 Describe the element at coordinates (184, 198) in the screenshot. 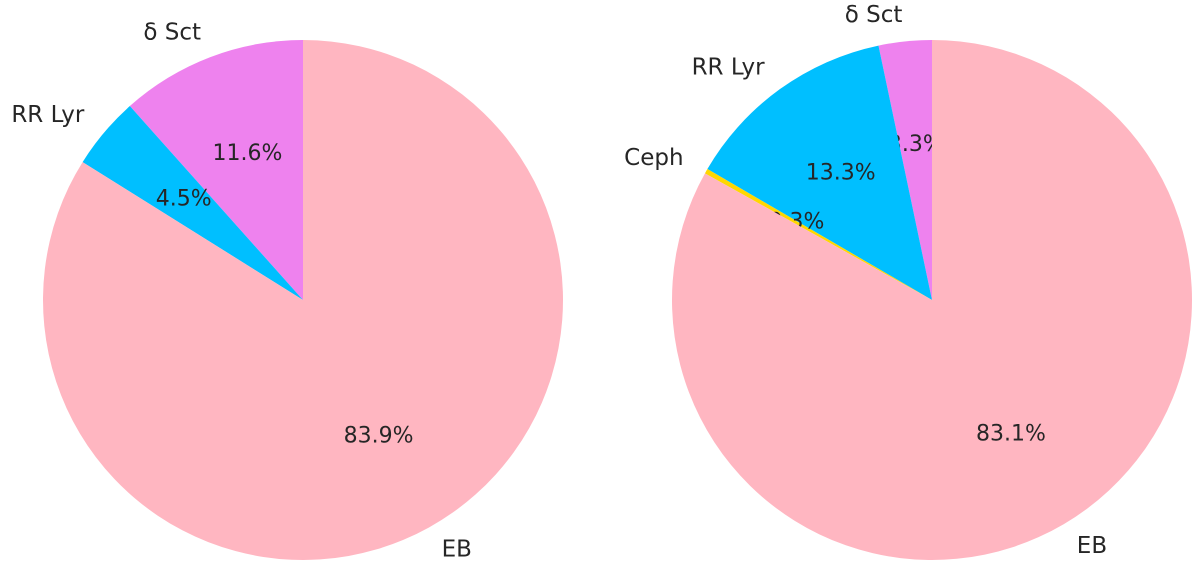

I see `pct-label-rr-lyr: 4.5%` at that location.